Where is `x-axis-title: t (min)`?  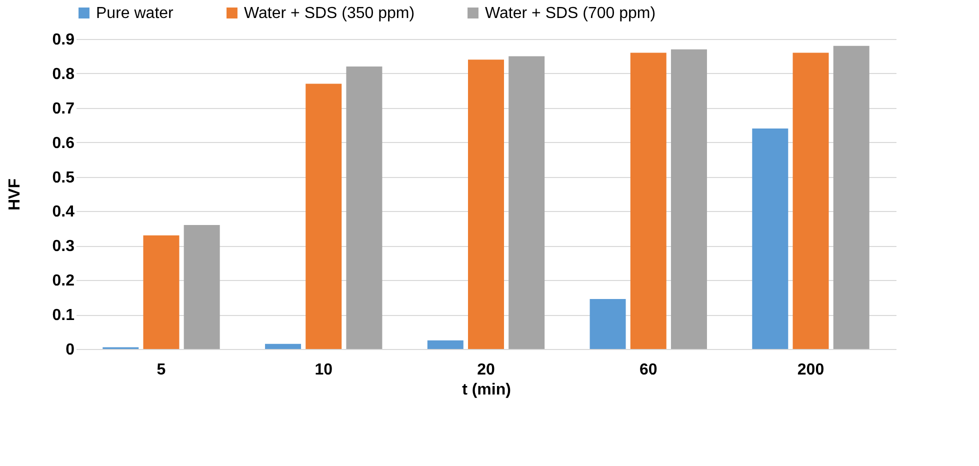 x-axis-title: t (min) is located at coordinates (486, 390).